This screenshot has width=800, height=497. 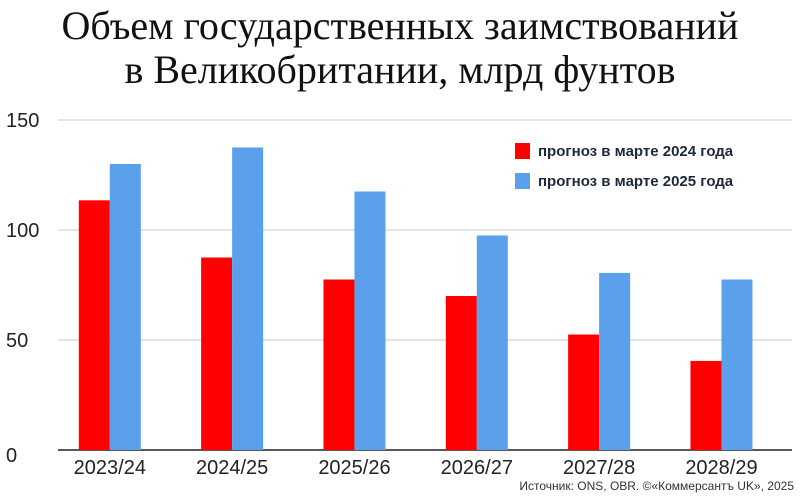 What do you see at coordinates (477, 468) in the screenshot?
I see `x-tick-label: 2026/27` at bounding box center [477, 468].